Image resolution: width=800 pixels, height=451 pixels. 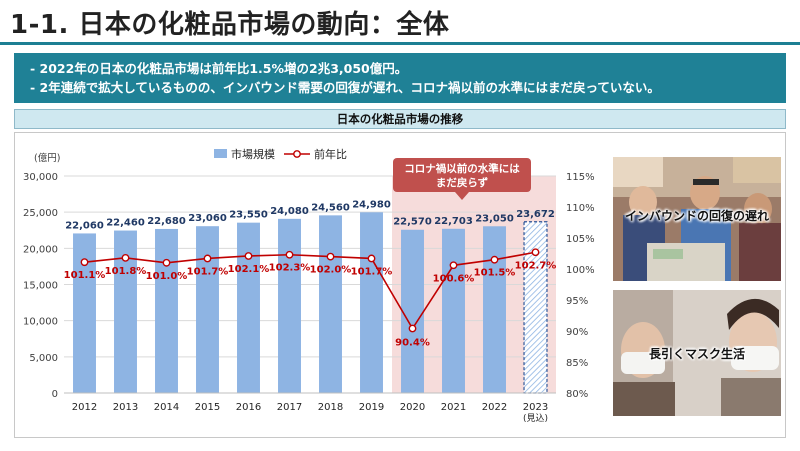 I want to click on y-left-tick-label: 0, so click(x=55, y=394).